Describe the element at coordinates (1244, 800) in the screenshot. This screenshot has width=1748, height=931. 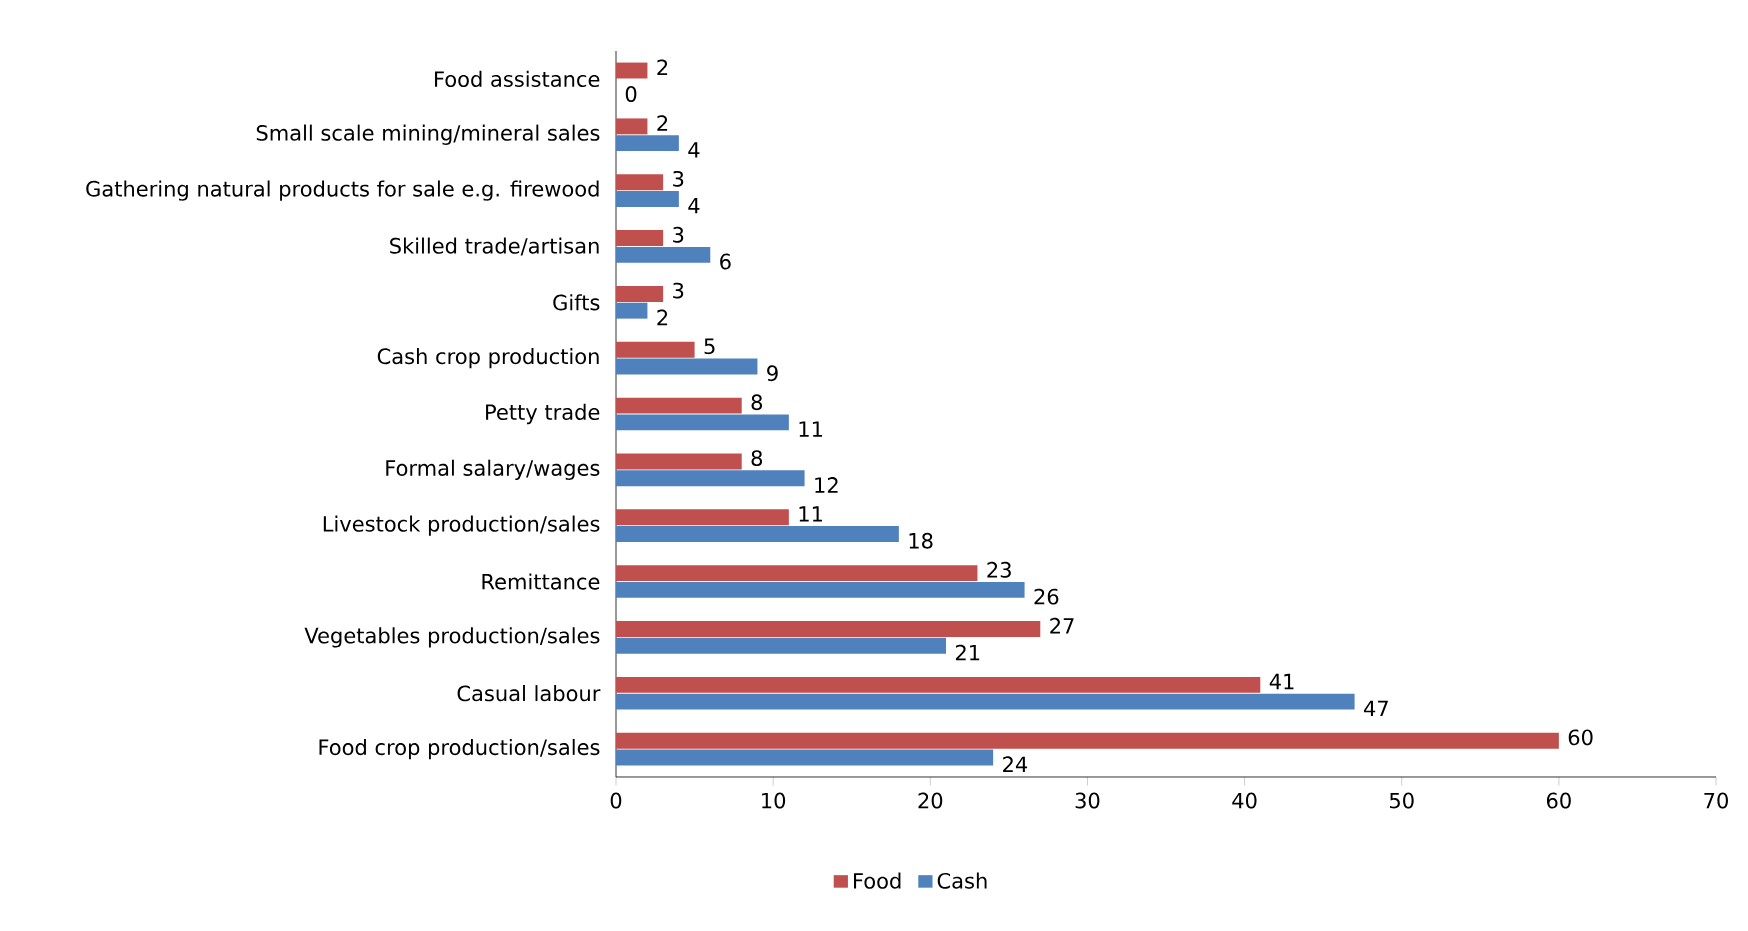
I see `x-tick-label: 40` at that location.